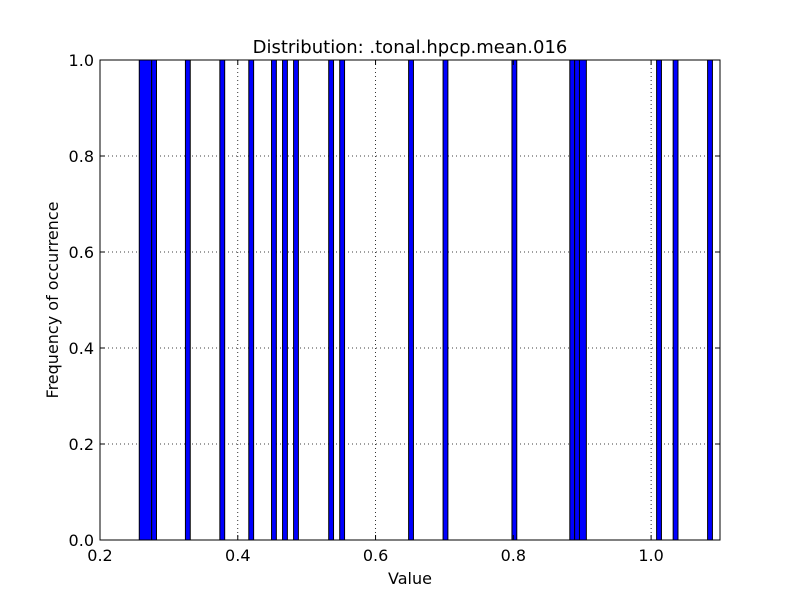 The width and height of the screenshot is (800, 604). I want to click on y-axis-label: Frequency of occurrence, so click(52, 300).